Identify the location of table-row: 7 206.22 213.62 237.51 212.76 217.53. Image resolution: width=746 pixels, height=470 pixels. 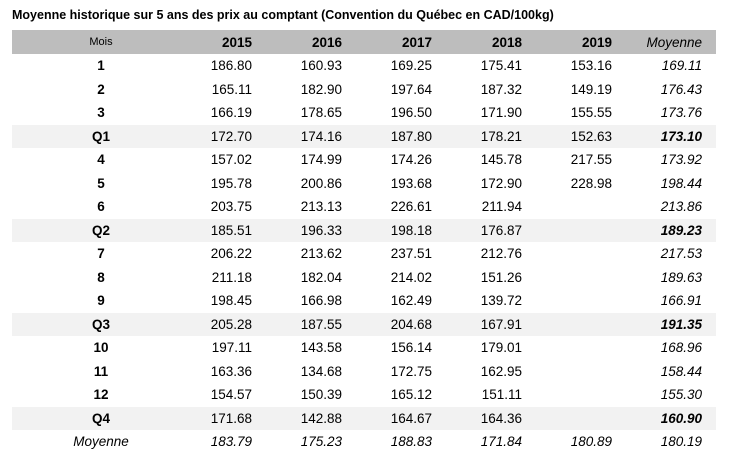
(364, 254).